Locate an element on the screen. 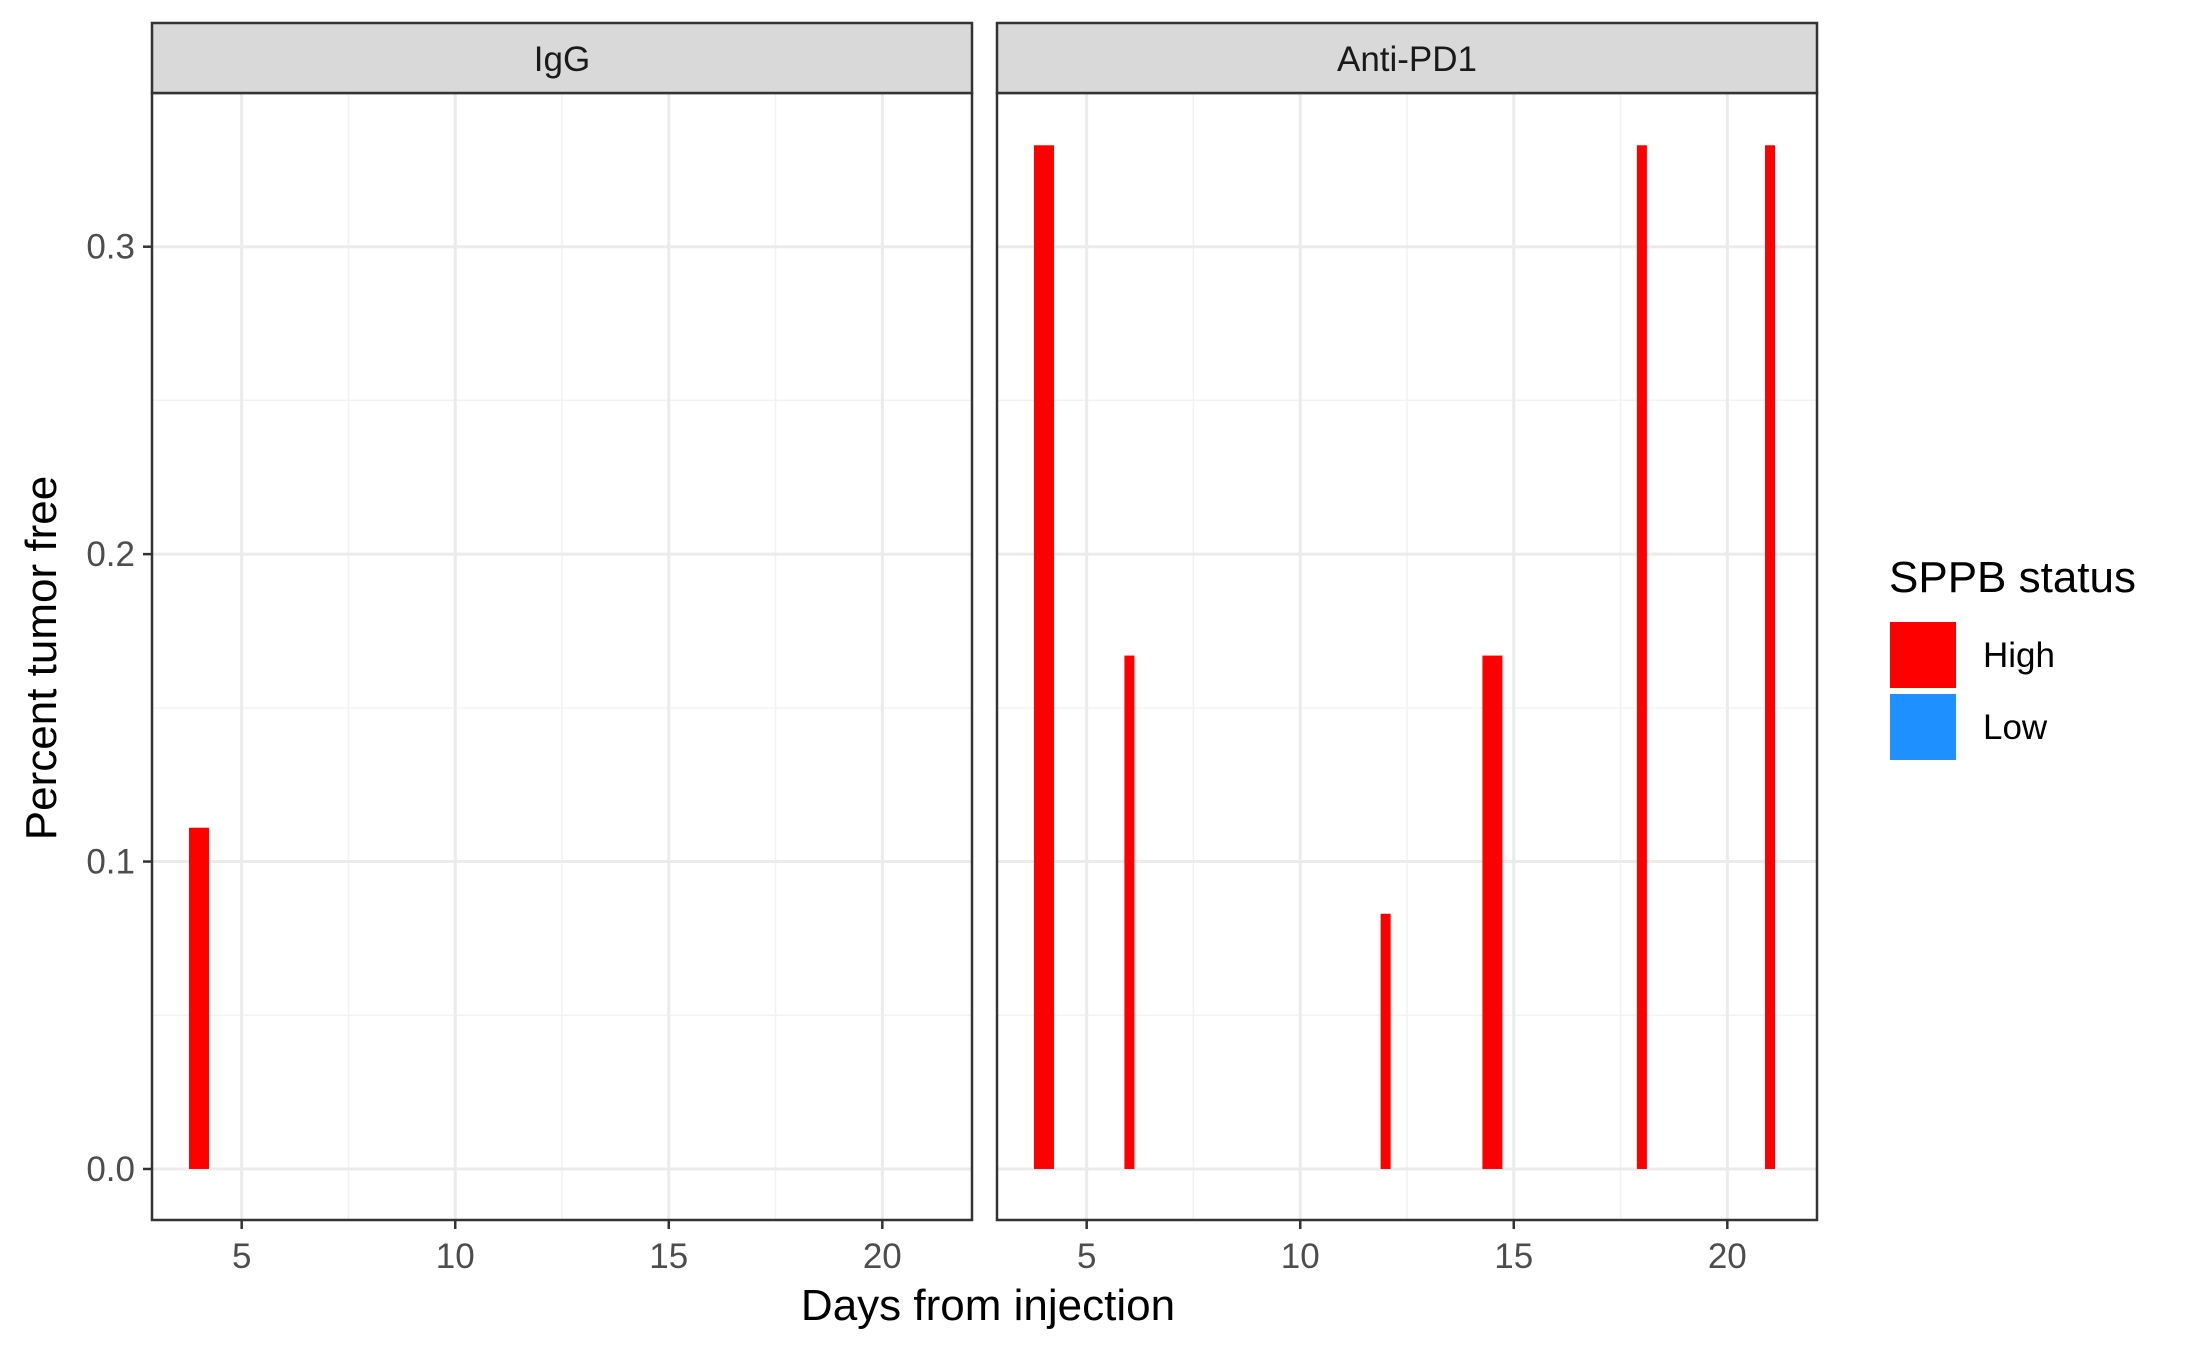 The image size is (2187, 1355). legend-title: SPPB status is located at coordinates (2012, 577).